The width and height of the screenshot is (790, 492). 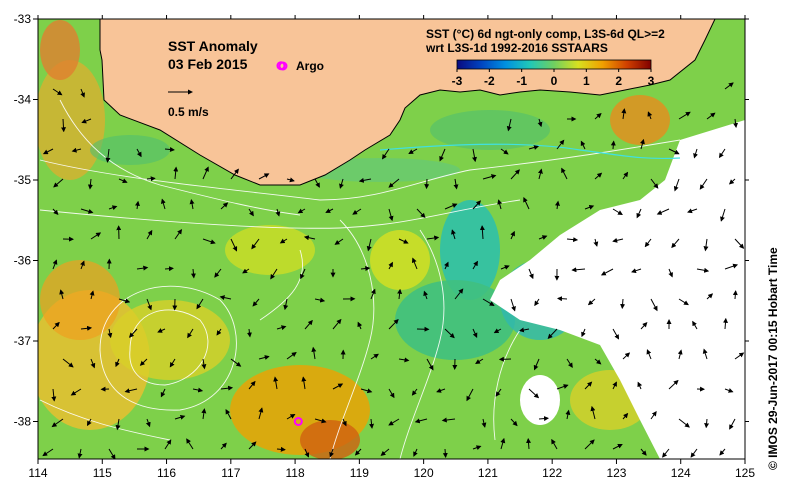 What do you see at coordinates (37, 473) in the screenshot?
I see `x-tick-label: 114` at bounding box center [37, 473].